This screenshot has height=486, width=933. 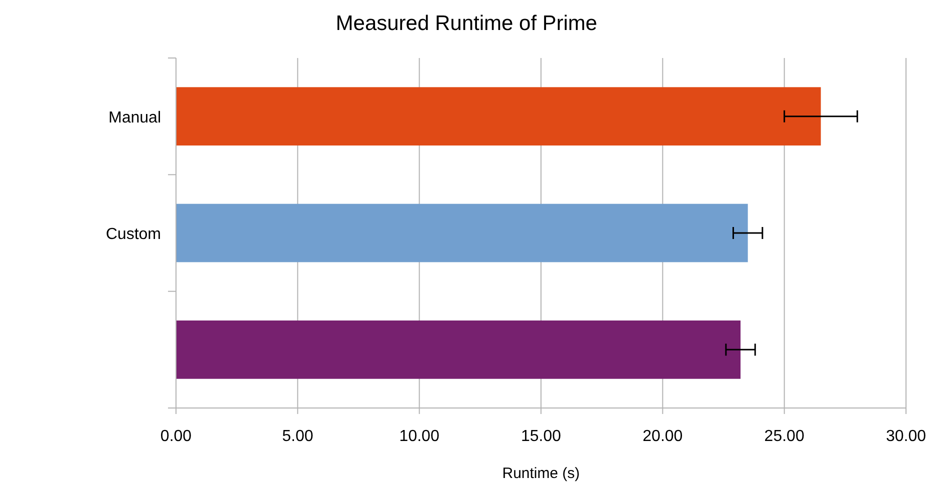 I want to click on x-axis-title: Runtime (s), so click(x=541, y=473).